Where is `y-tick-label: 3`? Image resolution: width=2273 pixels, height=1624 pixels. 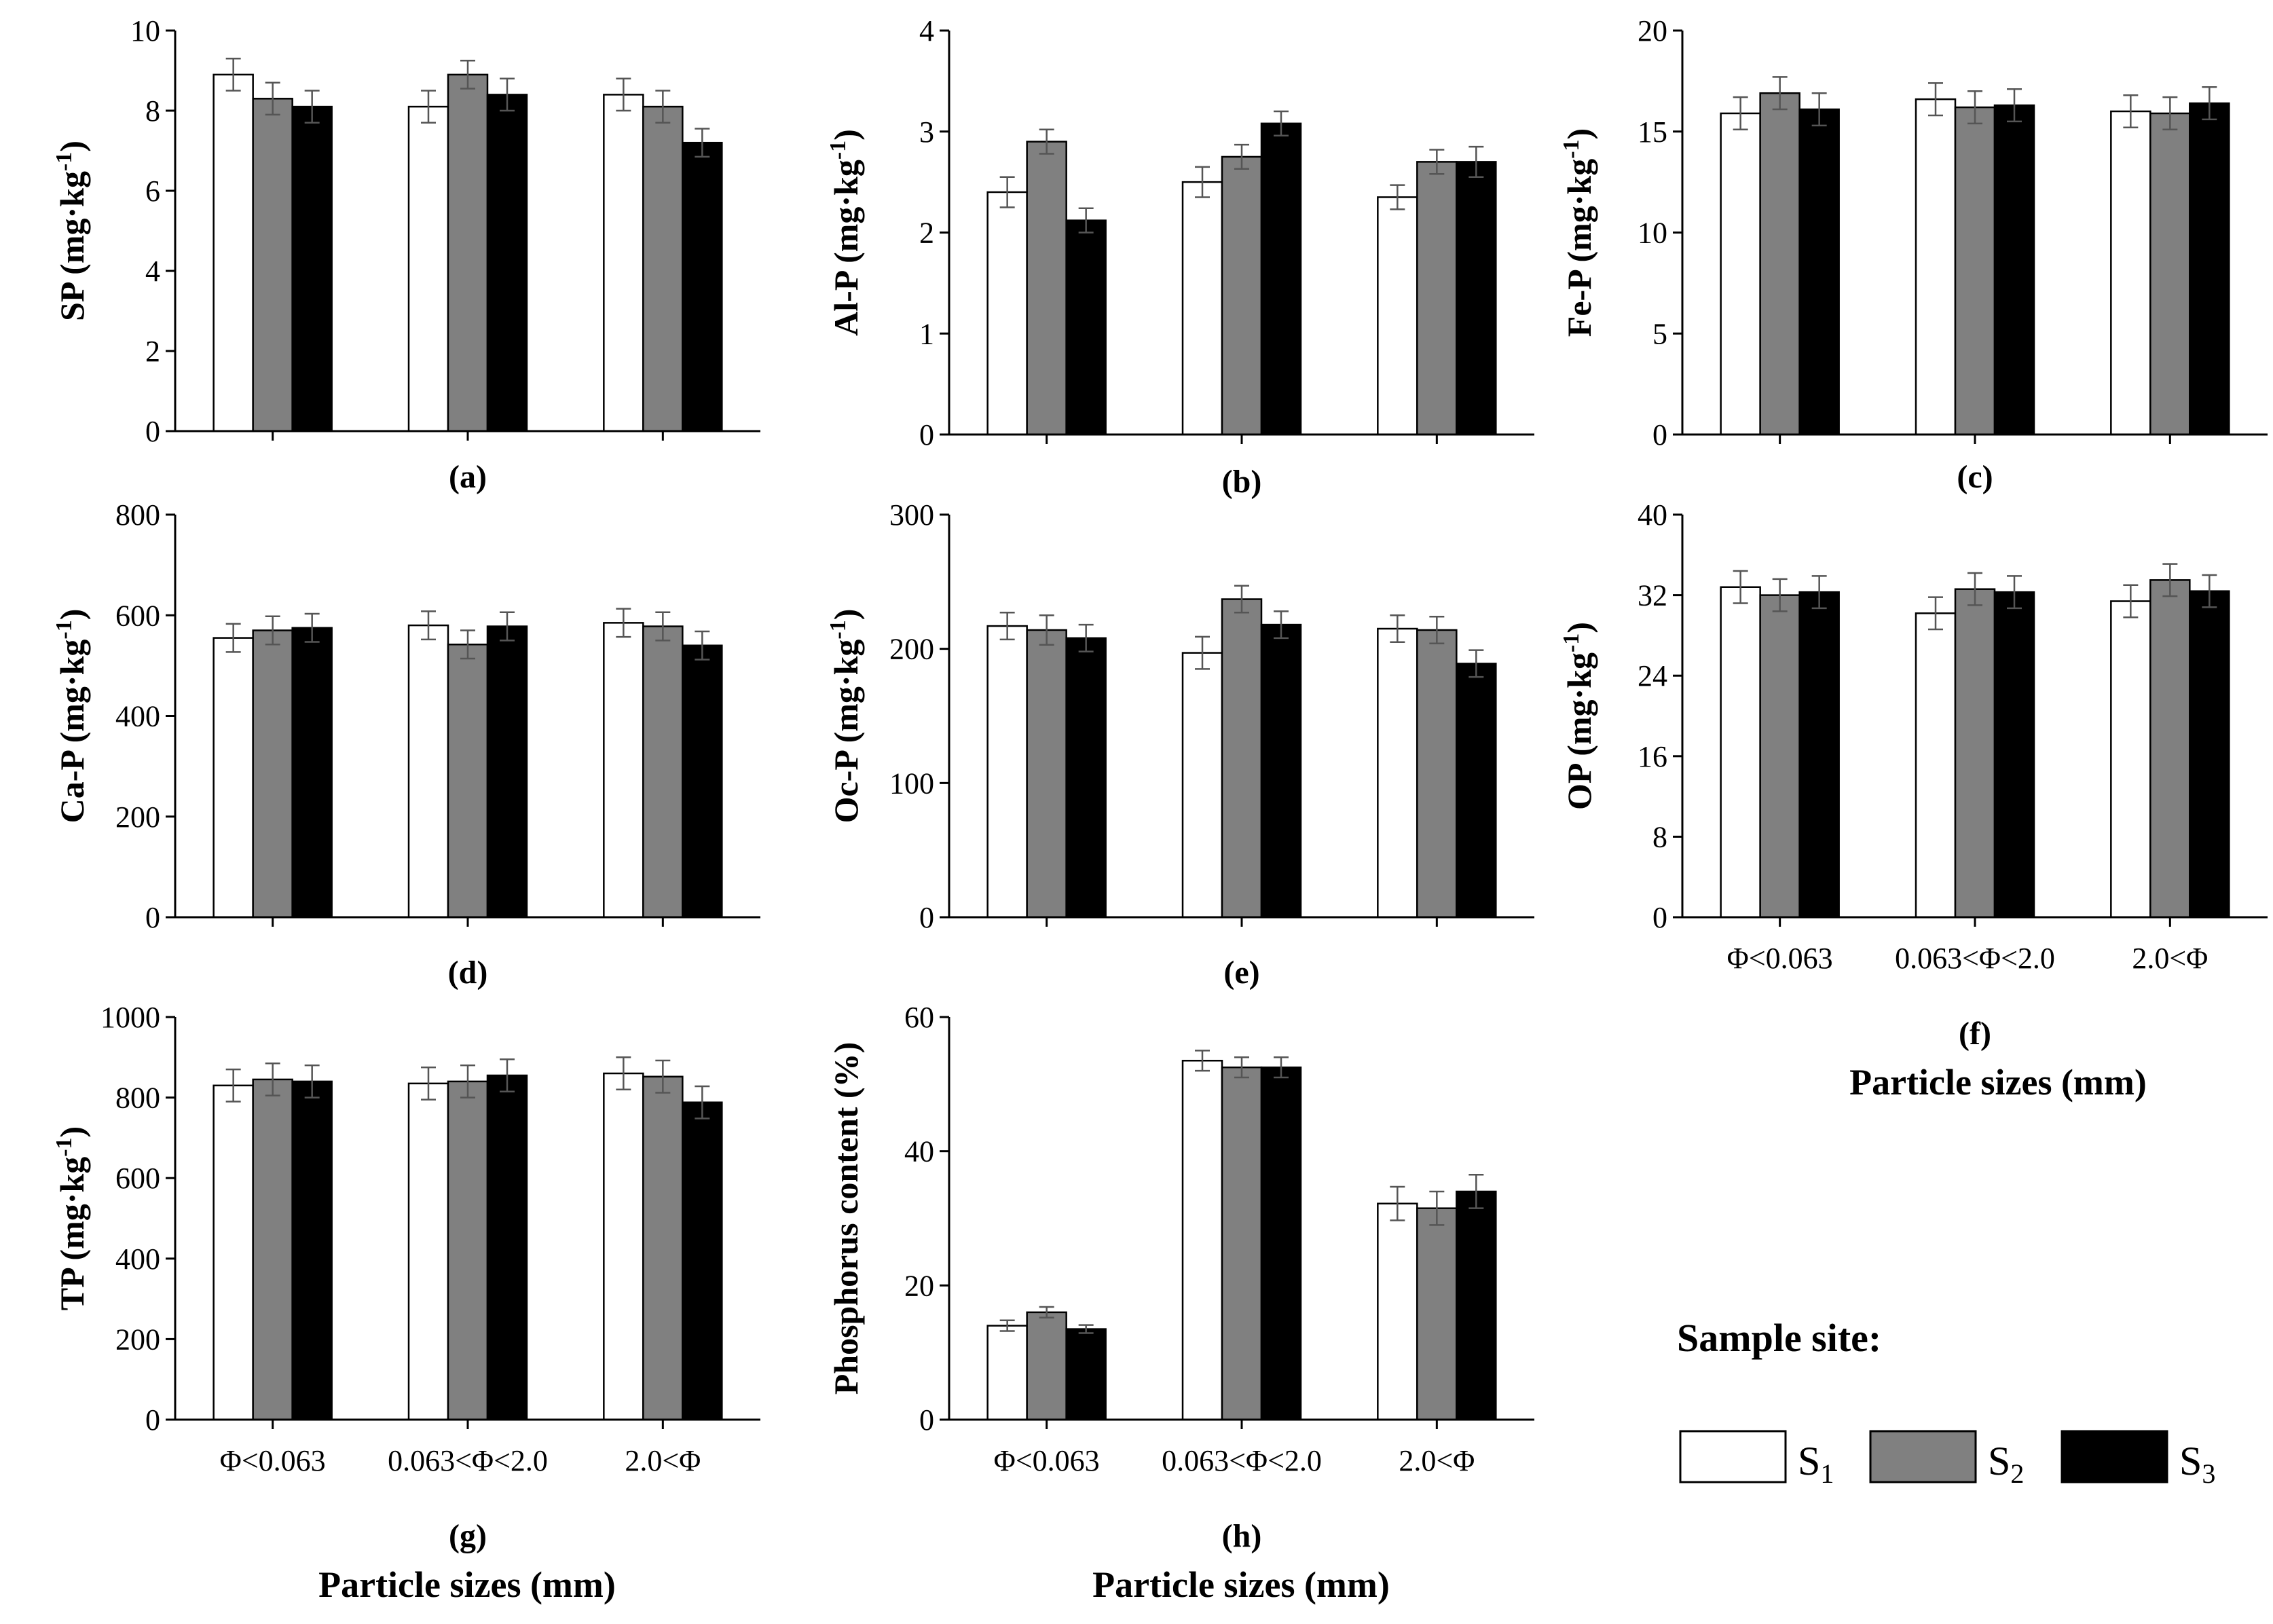
y-tick-label: 3 is located at coordinates (926, 132).